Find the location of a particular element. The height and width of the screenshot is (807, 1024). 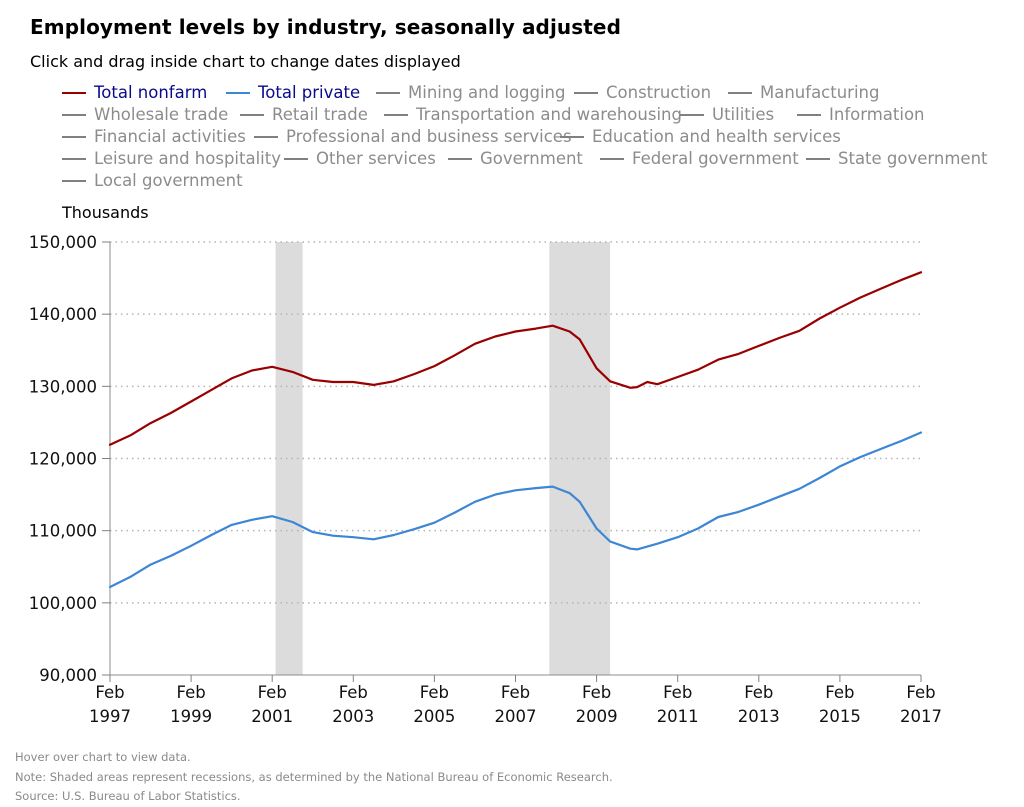

x-tick-label: 2001 is located at coordinates (272, 716).